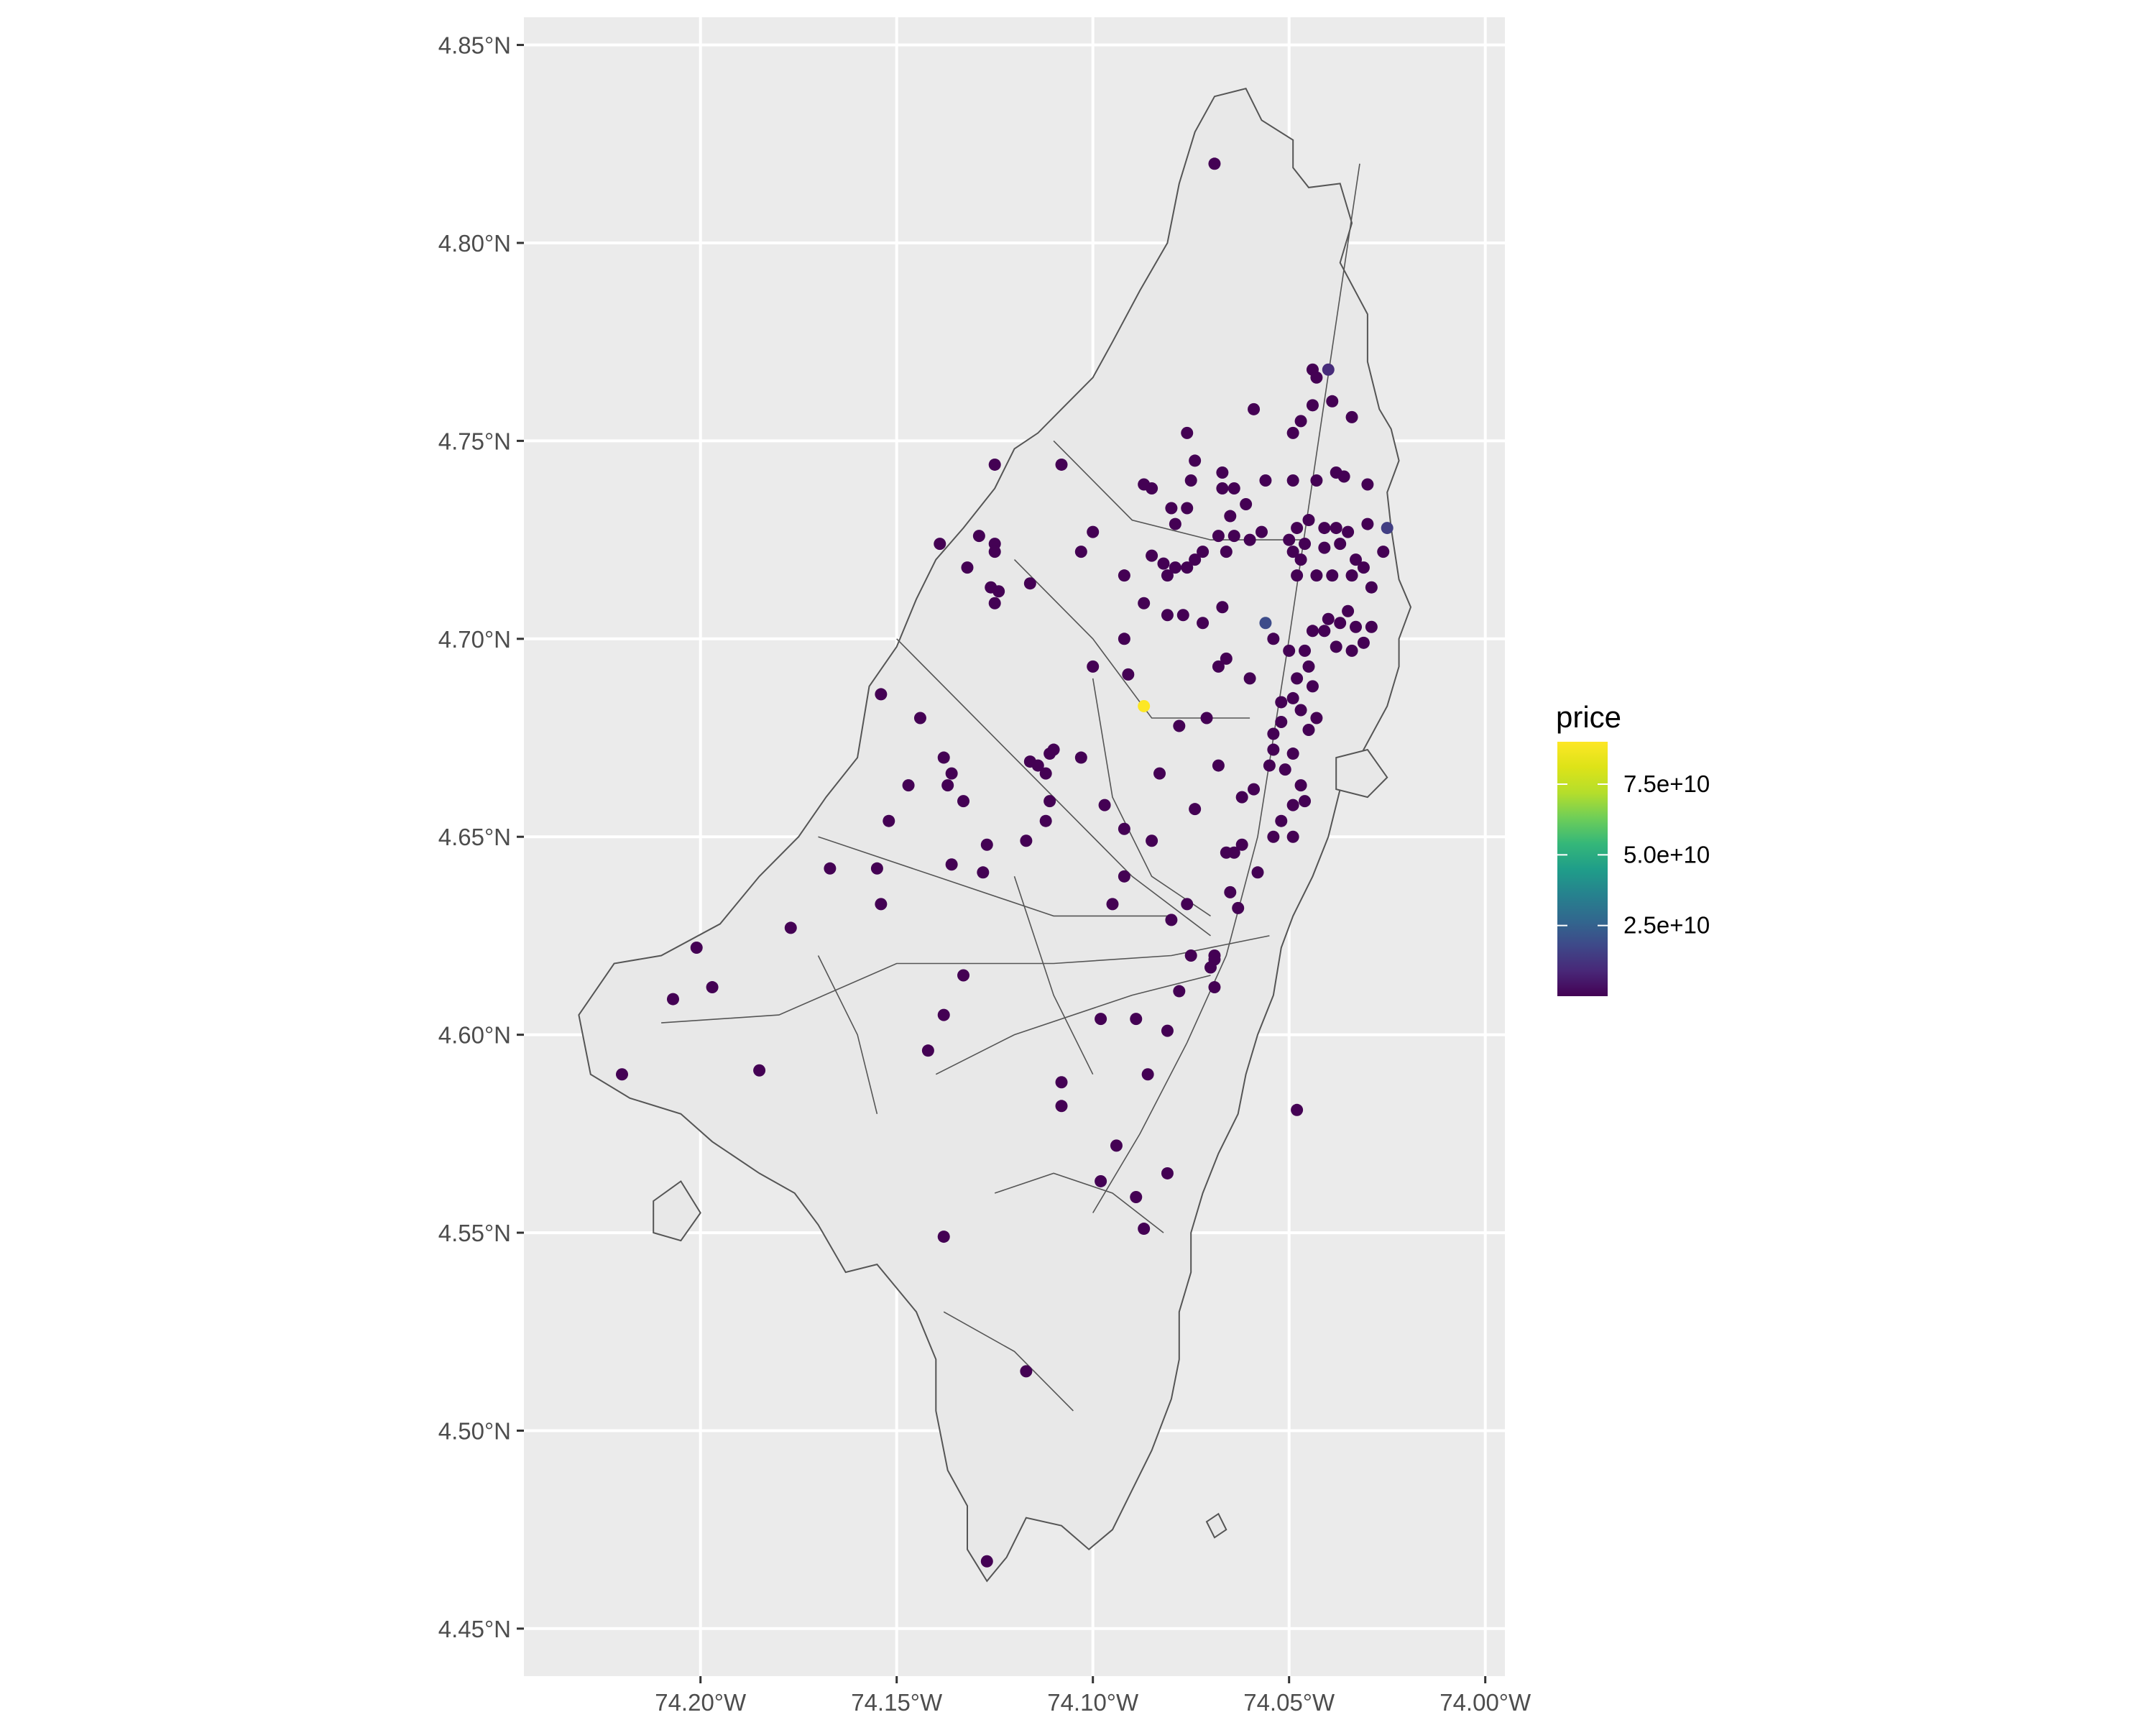  I want to click on color-legend: price 2.5e+10 5.0e+10 7.5e+10, so click(1633, 848).